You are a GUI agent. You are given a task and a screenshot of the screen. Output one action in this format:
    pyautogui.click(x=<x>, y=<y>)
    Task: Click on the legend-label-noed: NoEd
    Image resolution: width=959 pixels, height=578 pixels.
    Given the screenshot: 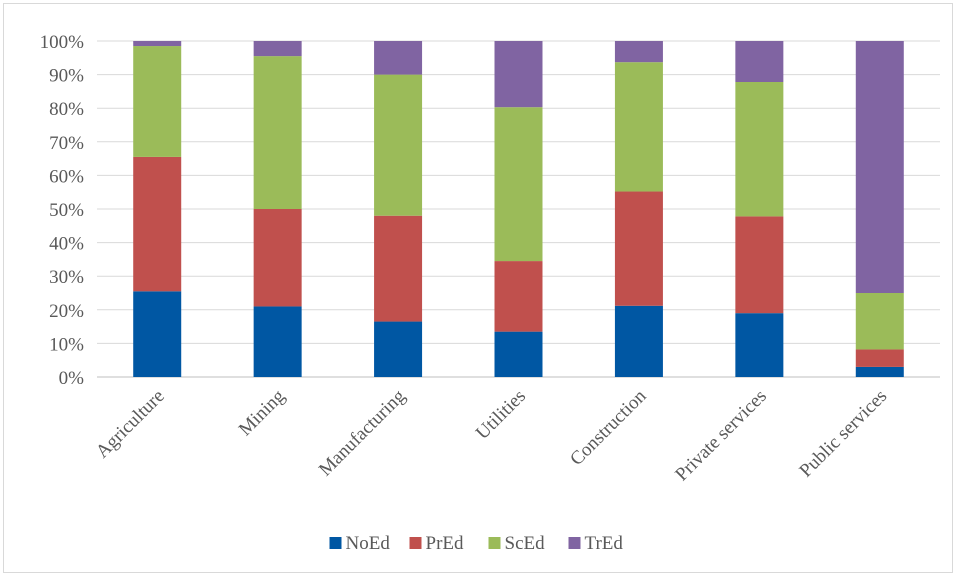 What is the action you would take?
    pyautogui.click(x=368, y=543)
    